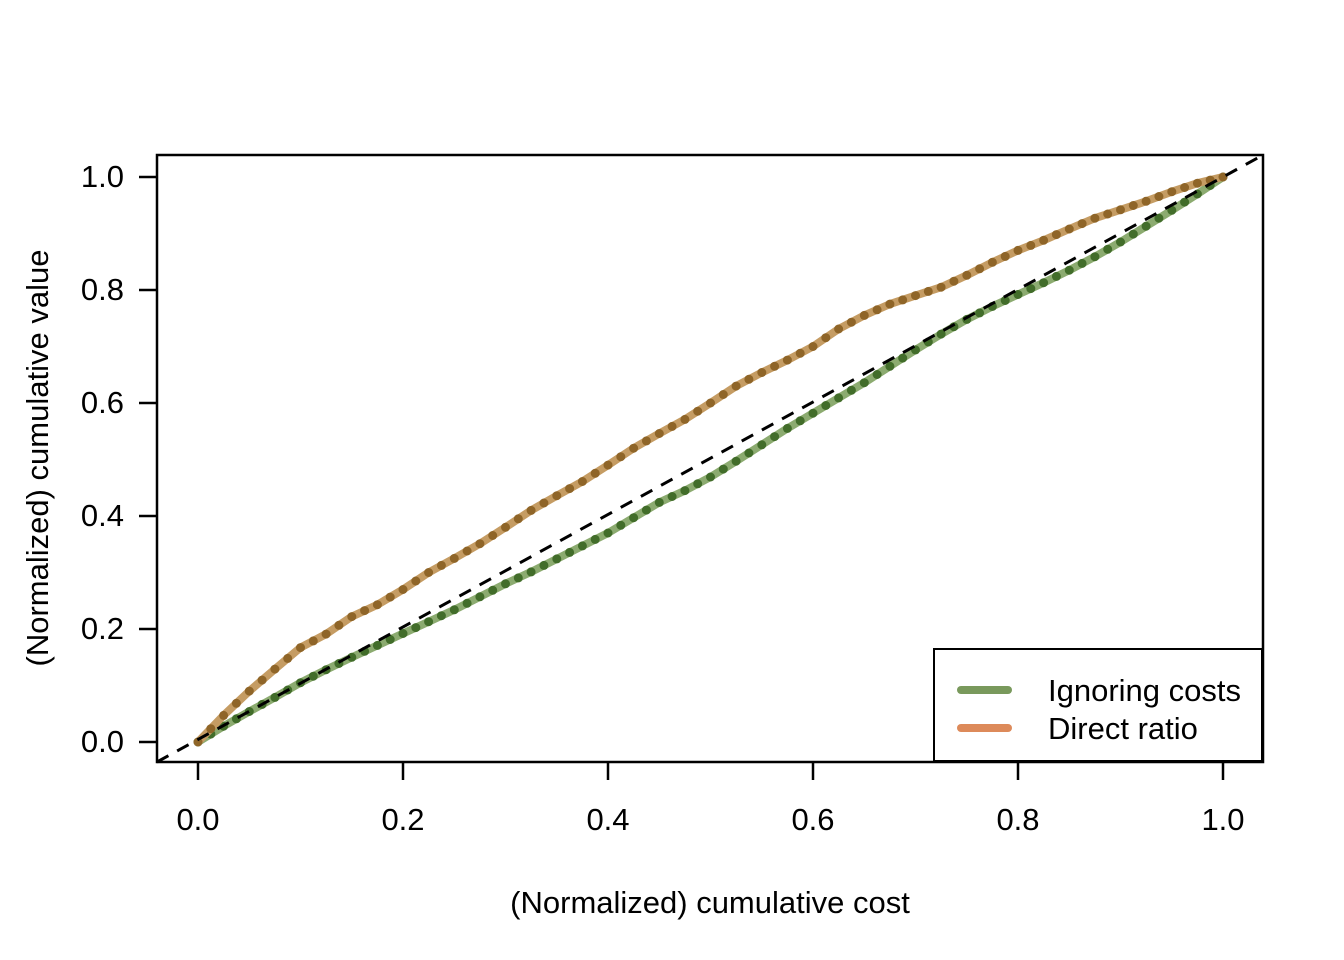 Image resolution: width=1344 pixels, height=960 pixels. Describe the element at coordinates (102, 402) in the screenshot. I see `y-tick-label: 0.6` at that location.